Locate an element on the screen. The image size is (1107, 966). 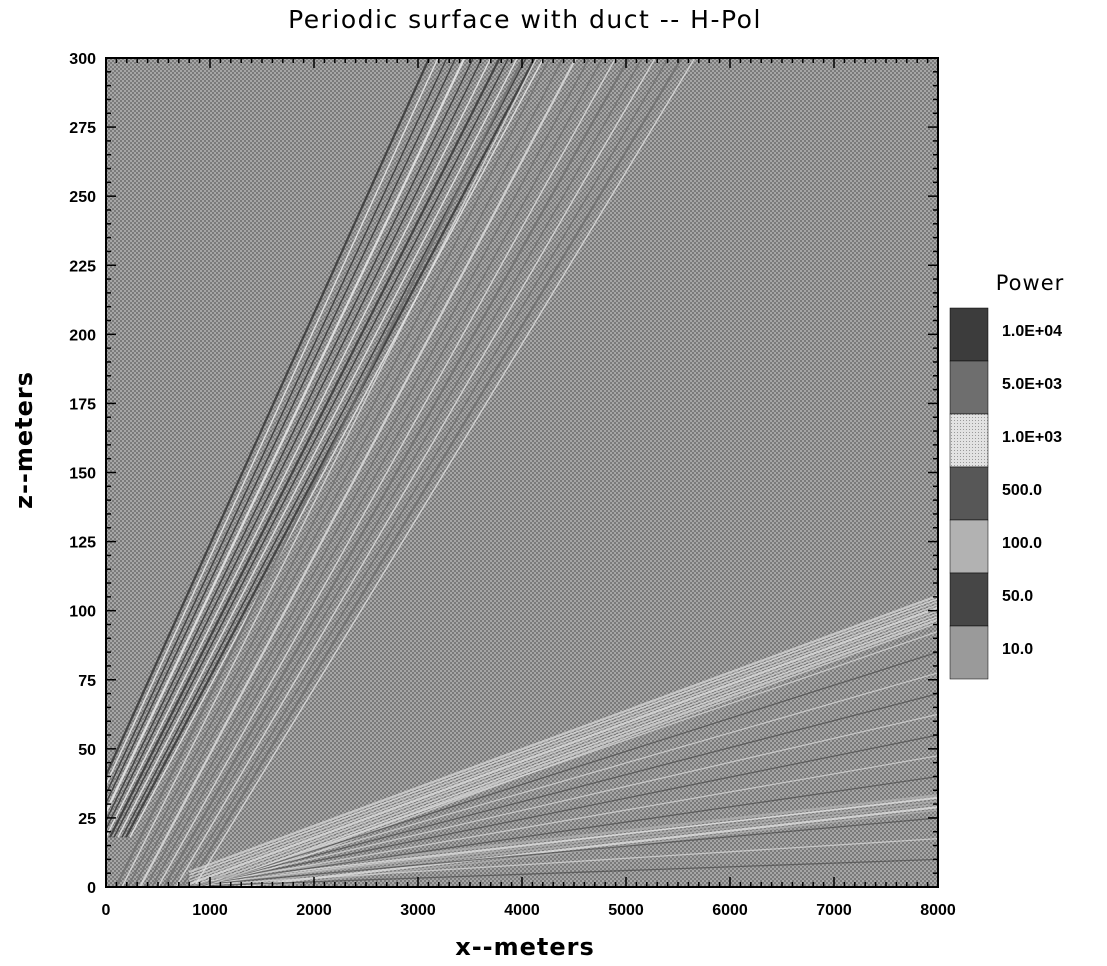
colorbar-label: 100.0 is located at coordinates (1022, 543).